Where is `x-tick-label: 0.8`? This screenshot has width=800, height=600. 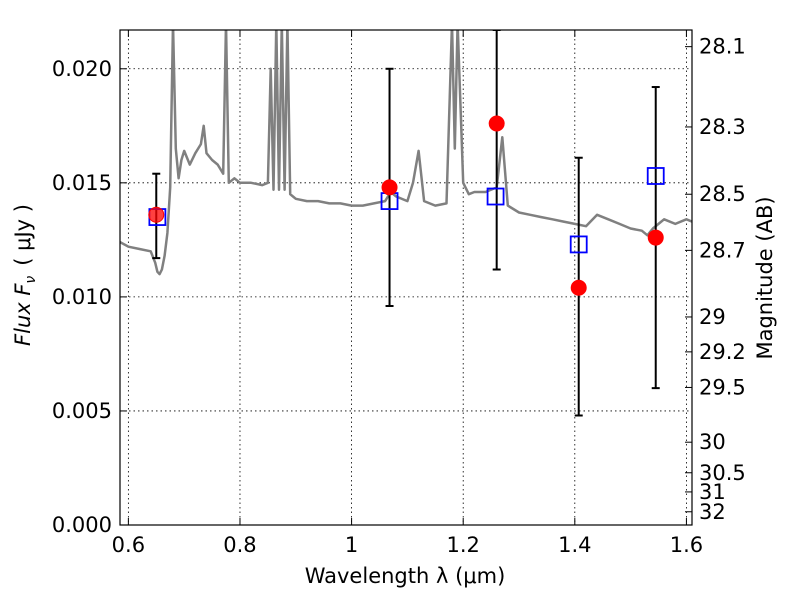
x-tick-label: 0.8 is located at coordinates (239, 545).